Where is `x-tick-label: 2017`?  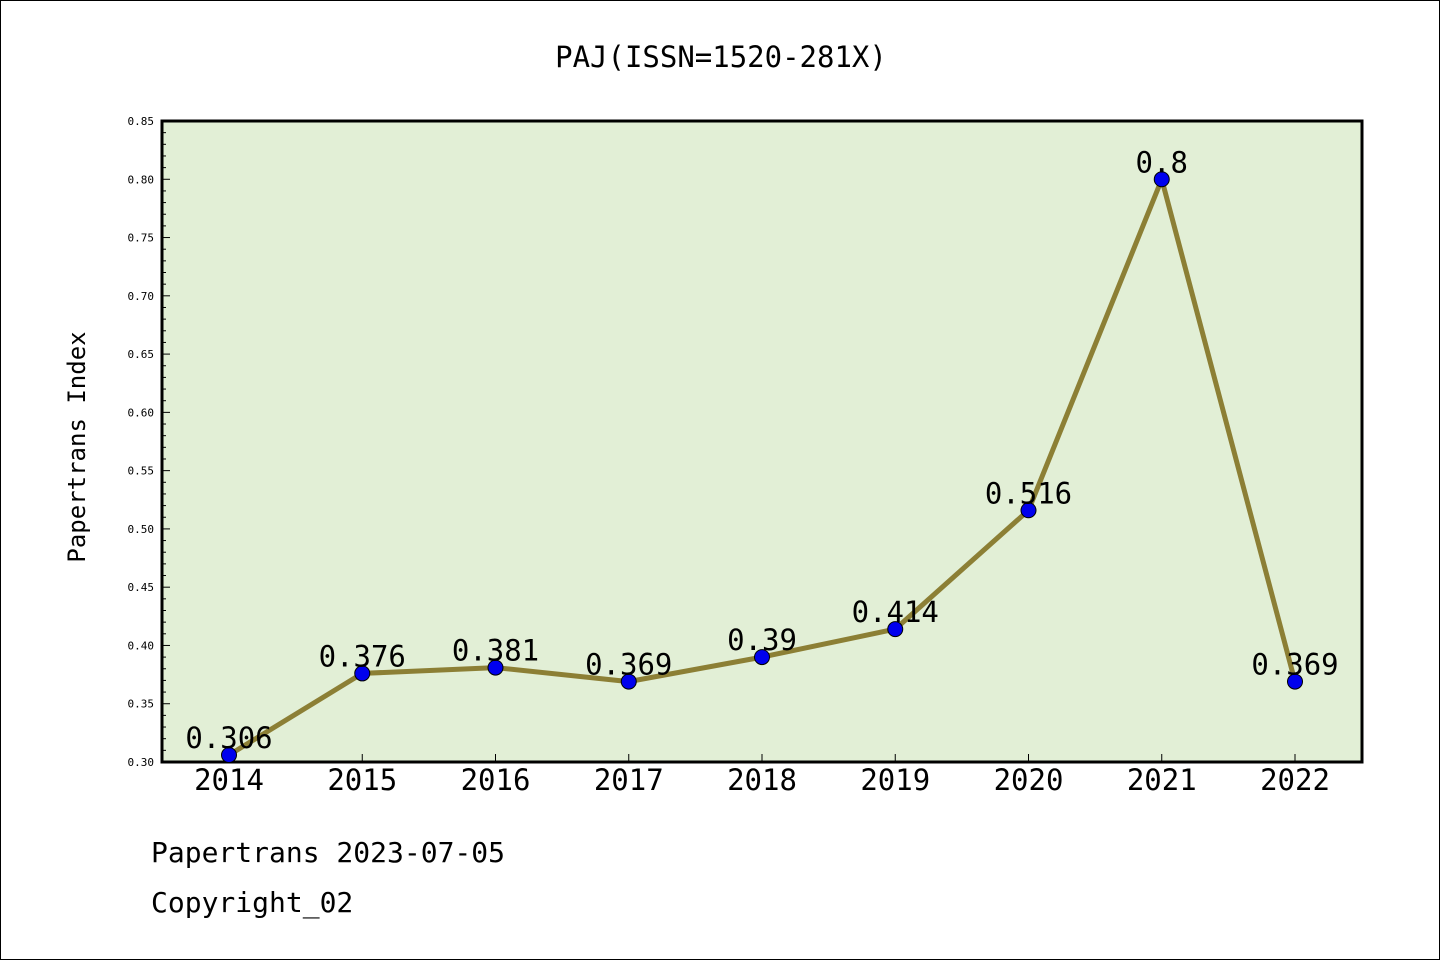 x-tick-label: 2017 is located at coordinates (629, 780).